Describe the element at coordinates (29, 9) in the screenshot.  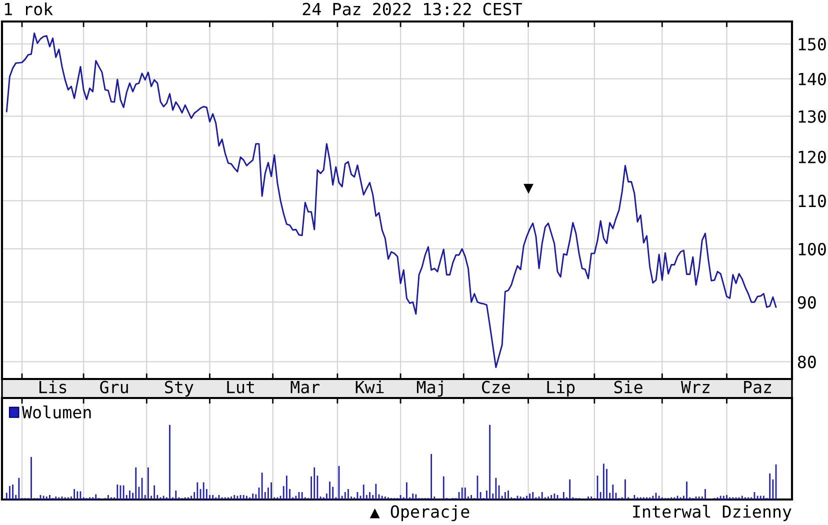
I see `chart-title: 1 rok` at that location.